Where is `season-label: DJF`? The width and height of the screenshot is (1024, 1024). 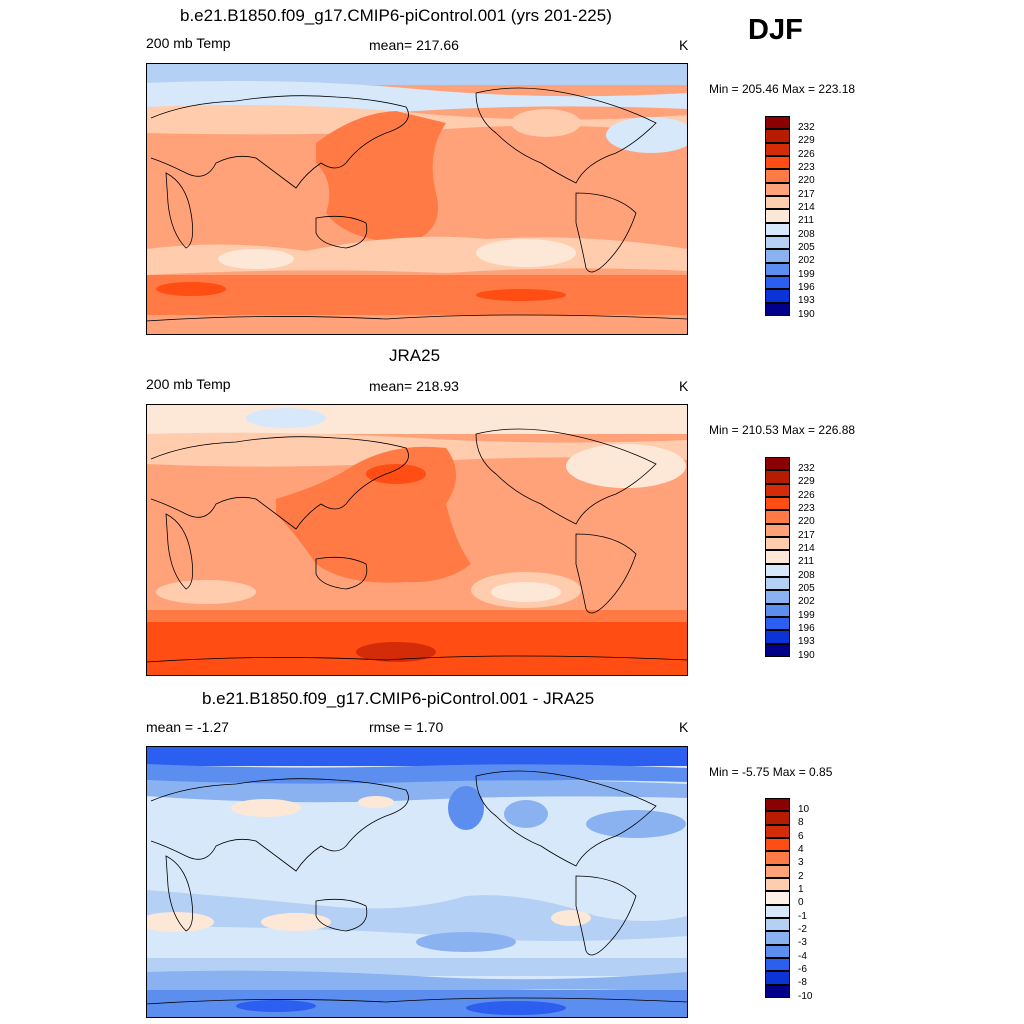 season-label: DJF is located at coordinates (775, 30).